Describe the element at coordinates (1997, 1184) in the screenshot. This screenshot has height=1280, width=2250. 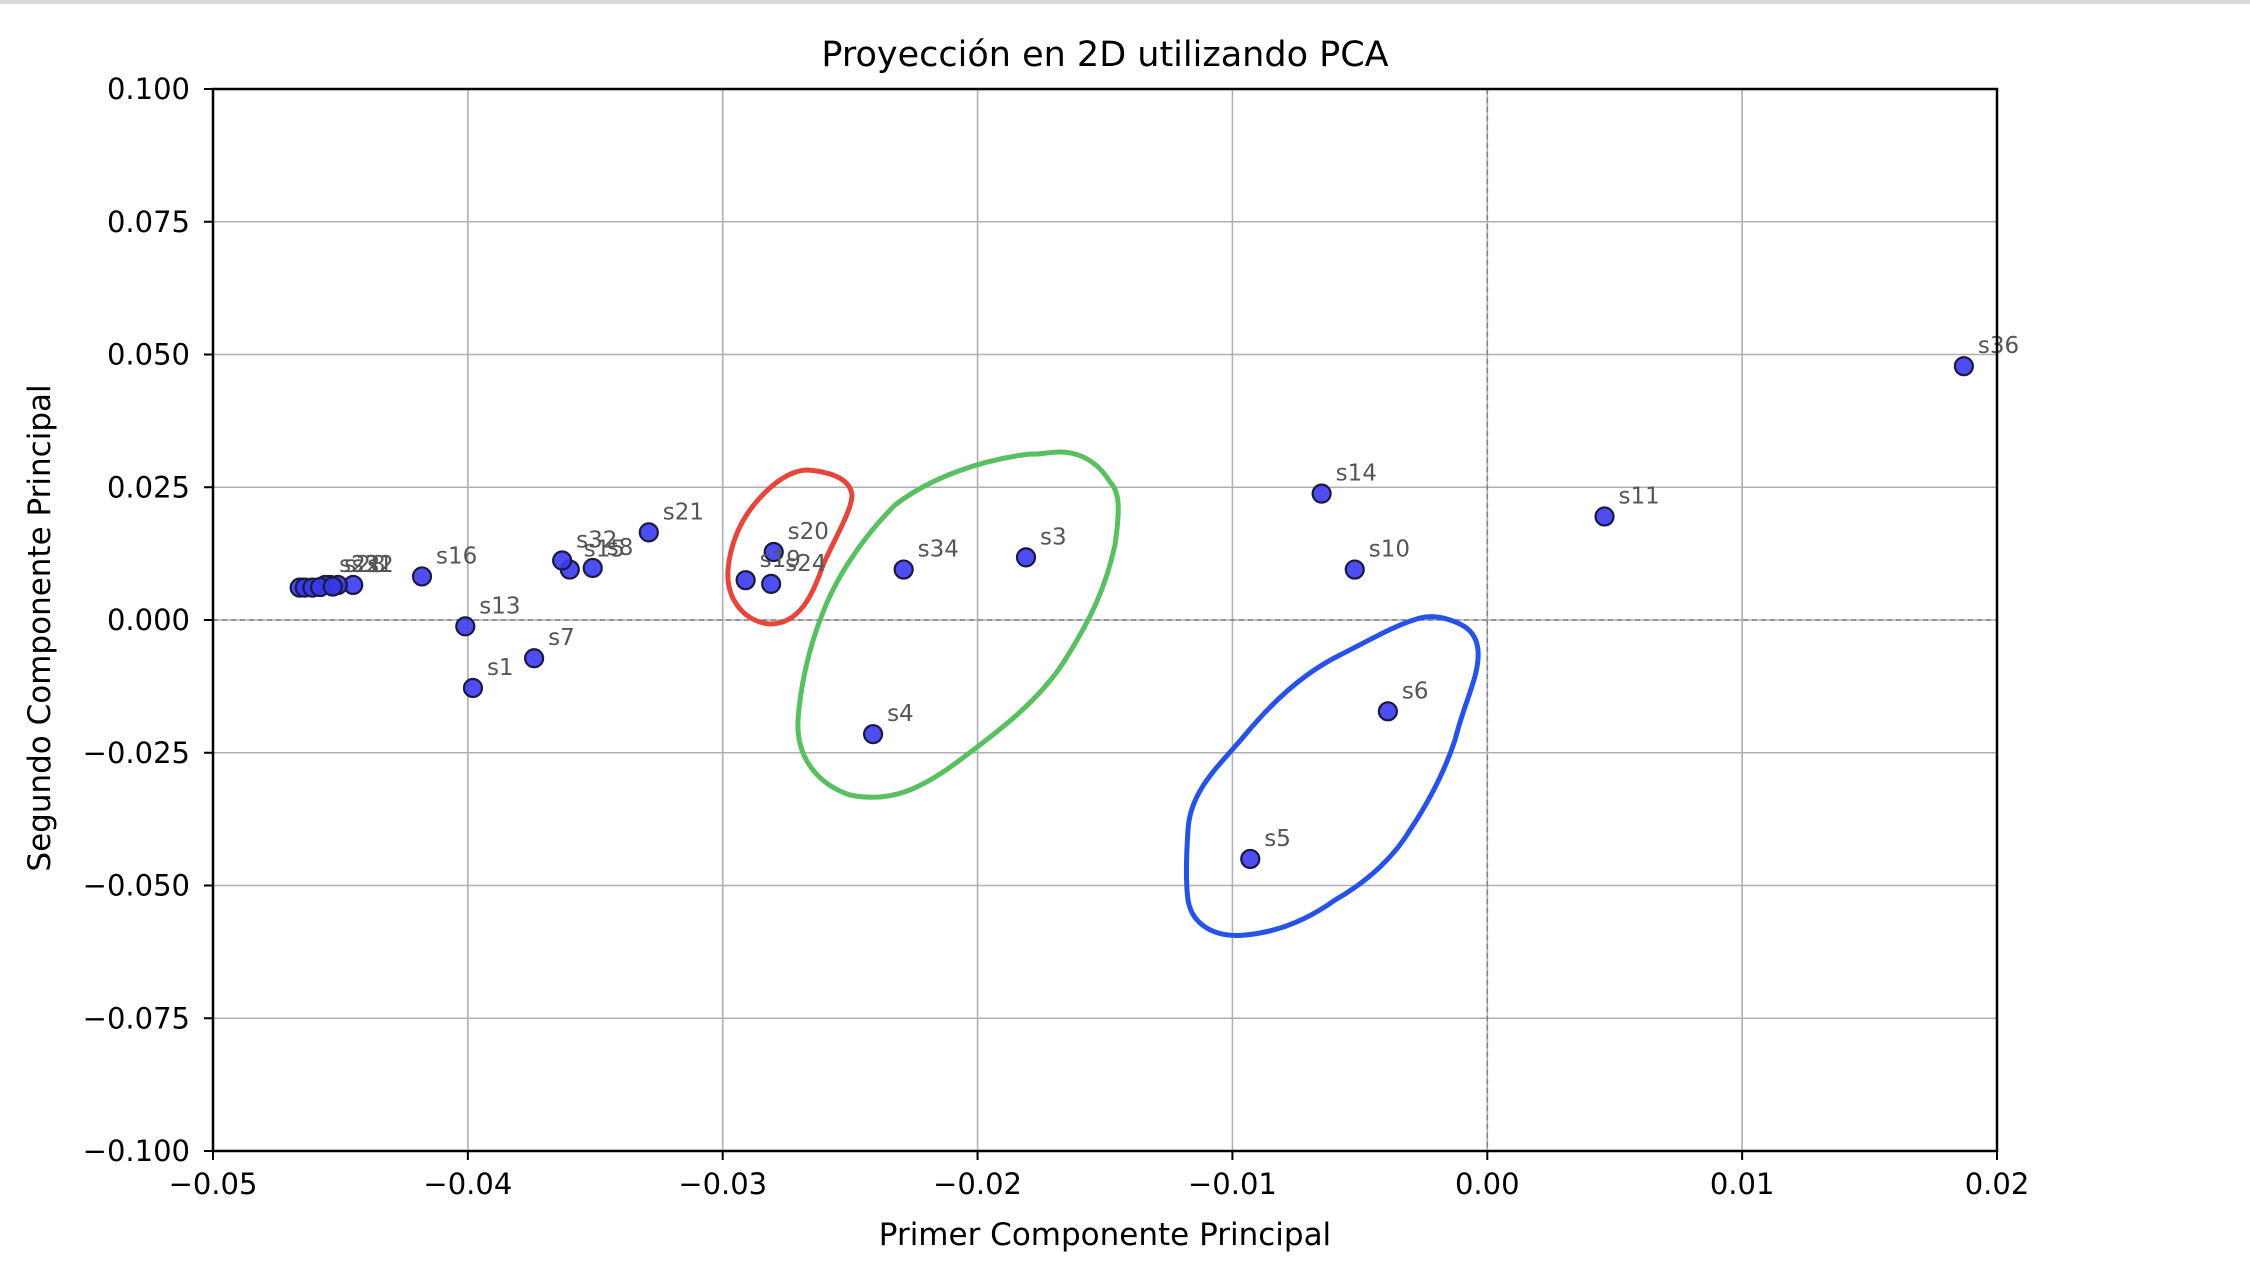
I see `x-tick-label: 0.02` at that location.